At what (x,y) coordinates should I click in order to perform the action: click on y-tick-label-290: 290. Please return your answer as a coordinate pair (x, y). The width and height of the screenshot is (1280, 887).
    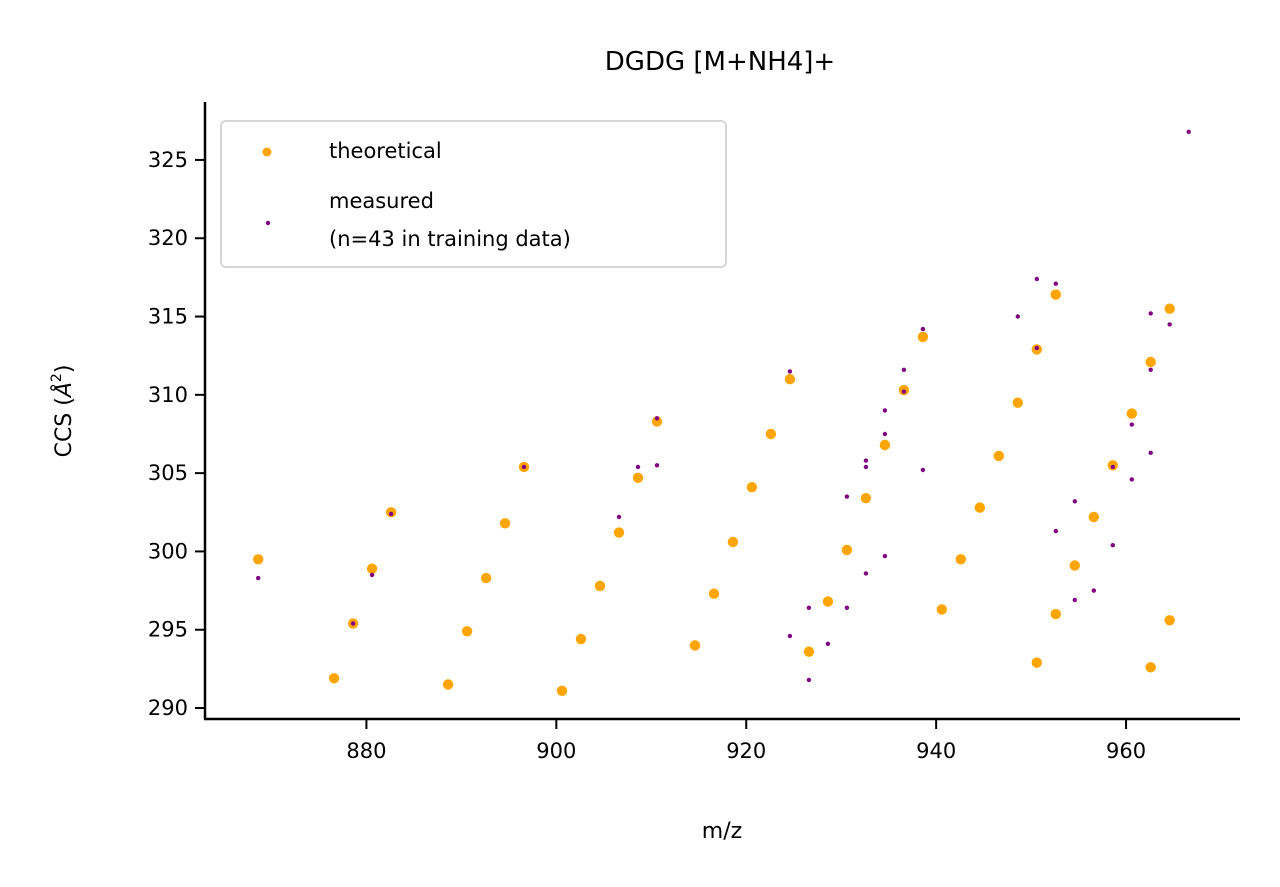
    Looking at the image, I should click on (168, 708).